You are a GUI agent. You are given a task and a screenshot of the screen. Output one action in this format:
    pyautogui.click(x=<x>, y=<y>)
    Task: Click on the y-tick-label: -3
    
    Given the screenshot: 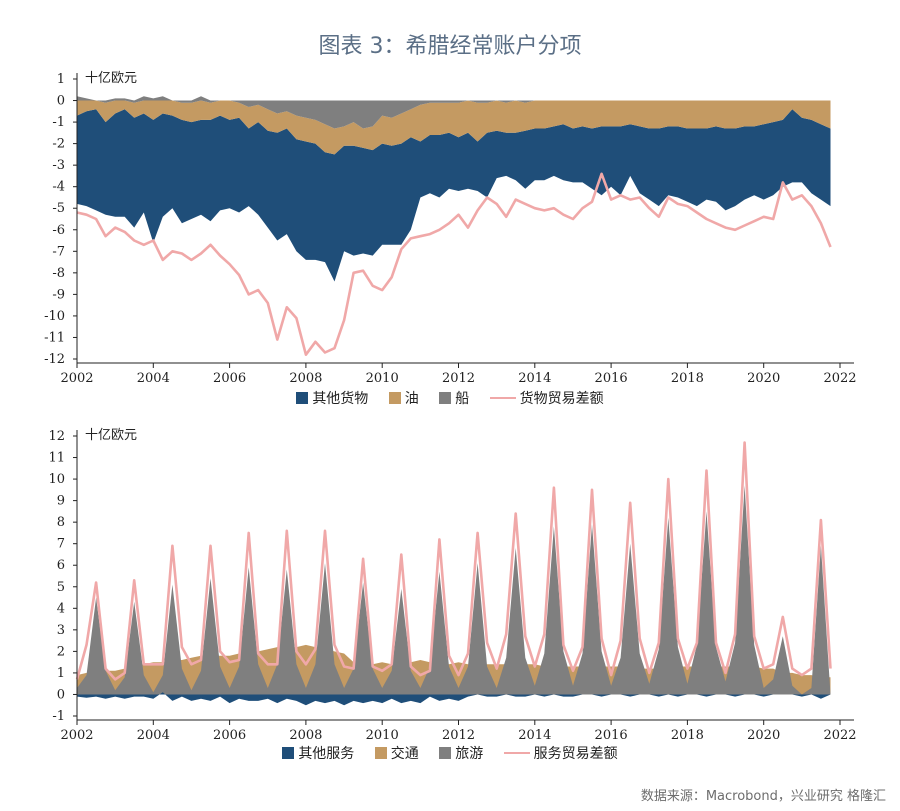 What is the action you would take?
    pyautogui.click(x=58, y=165)
    